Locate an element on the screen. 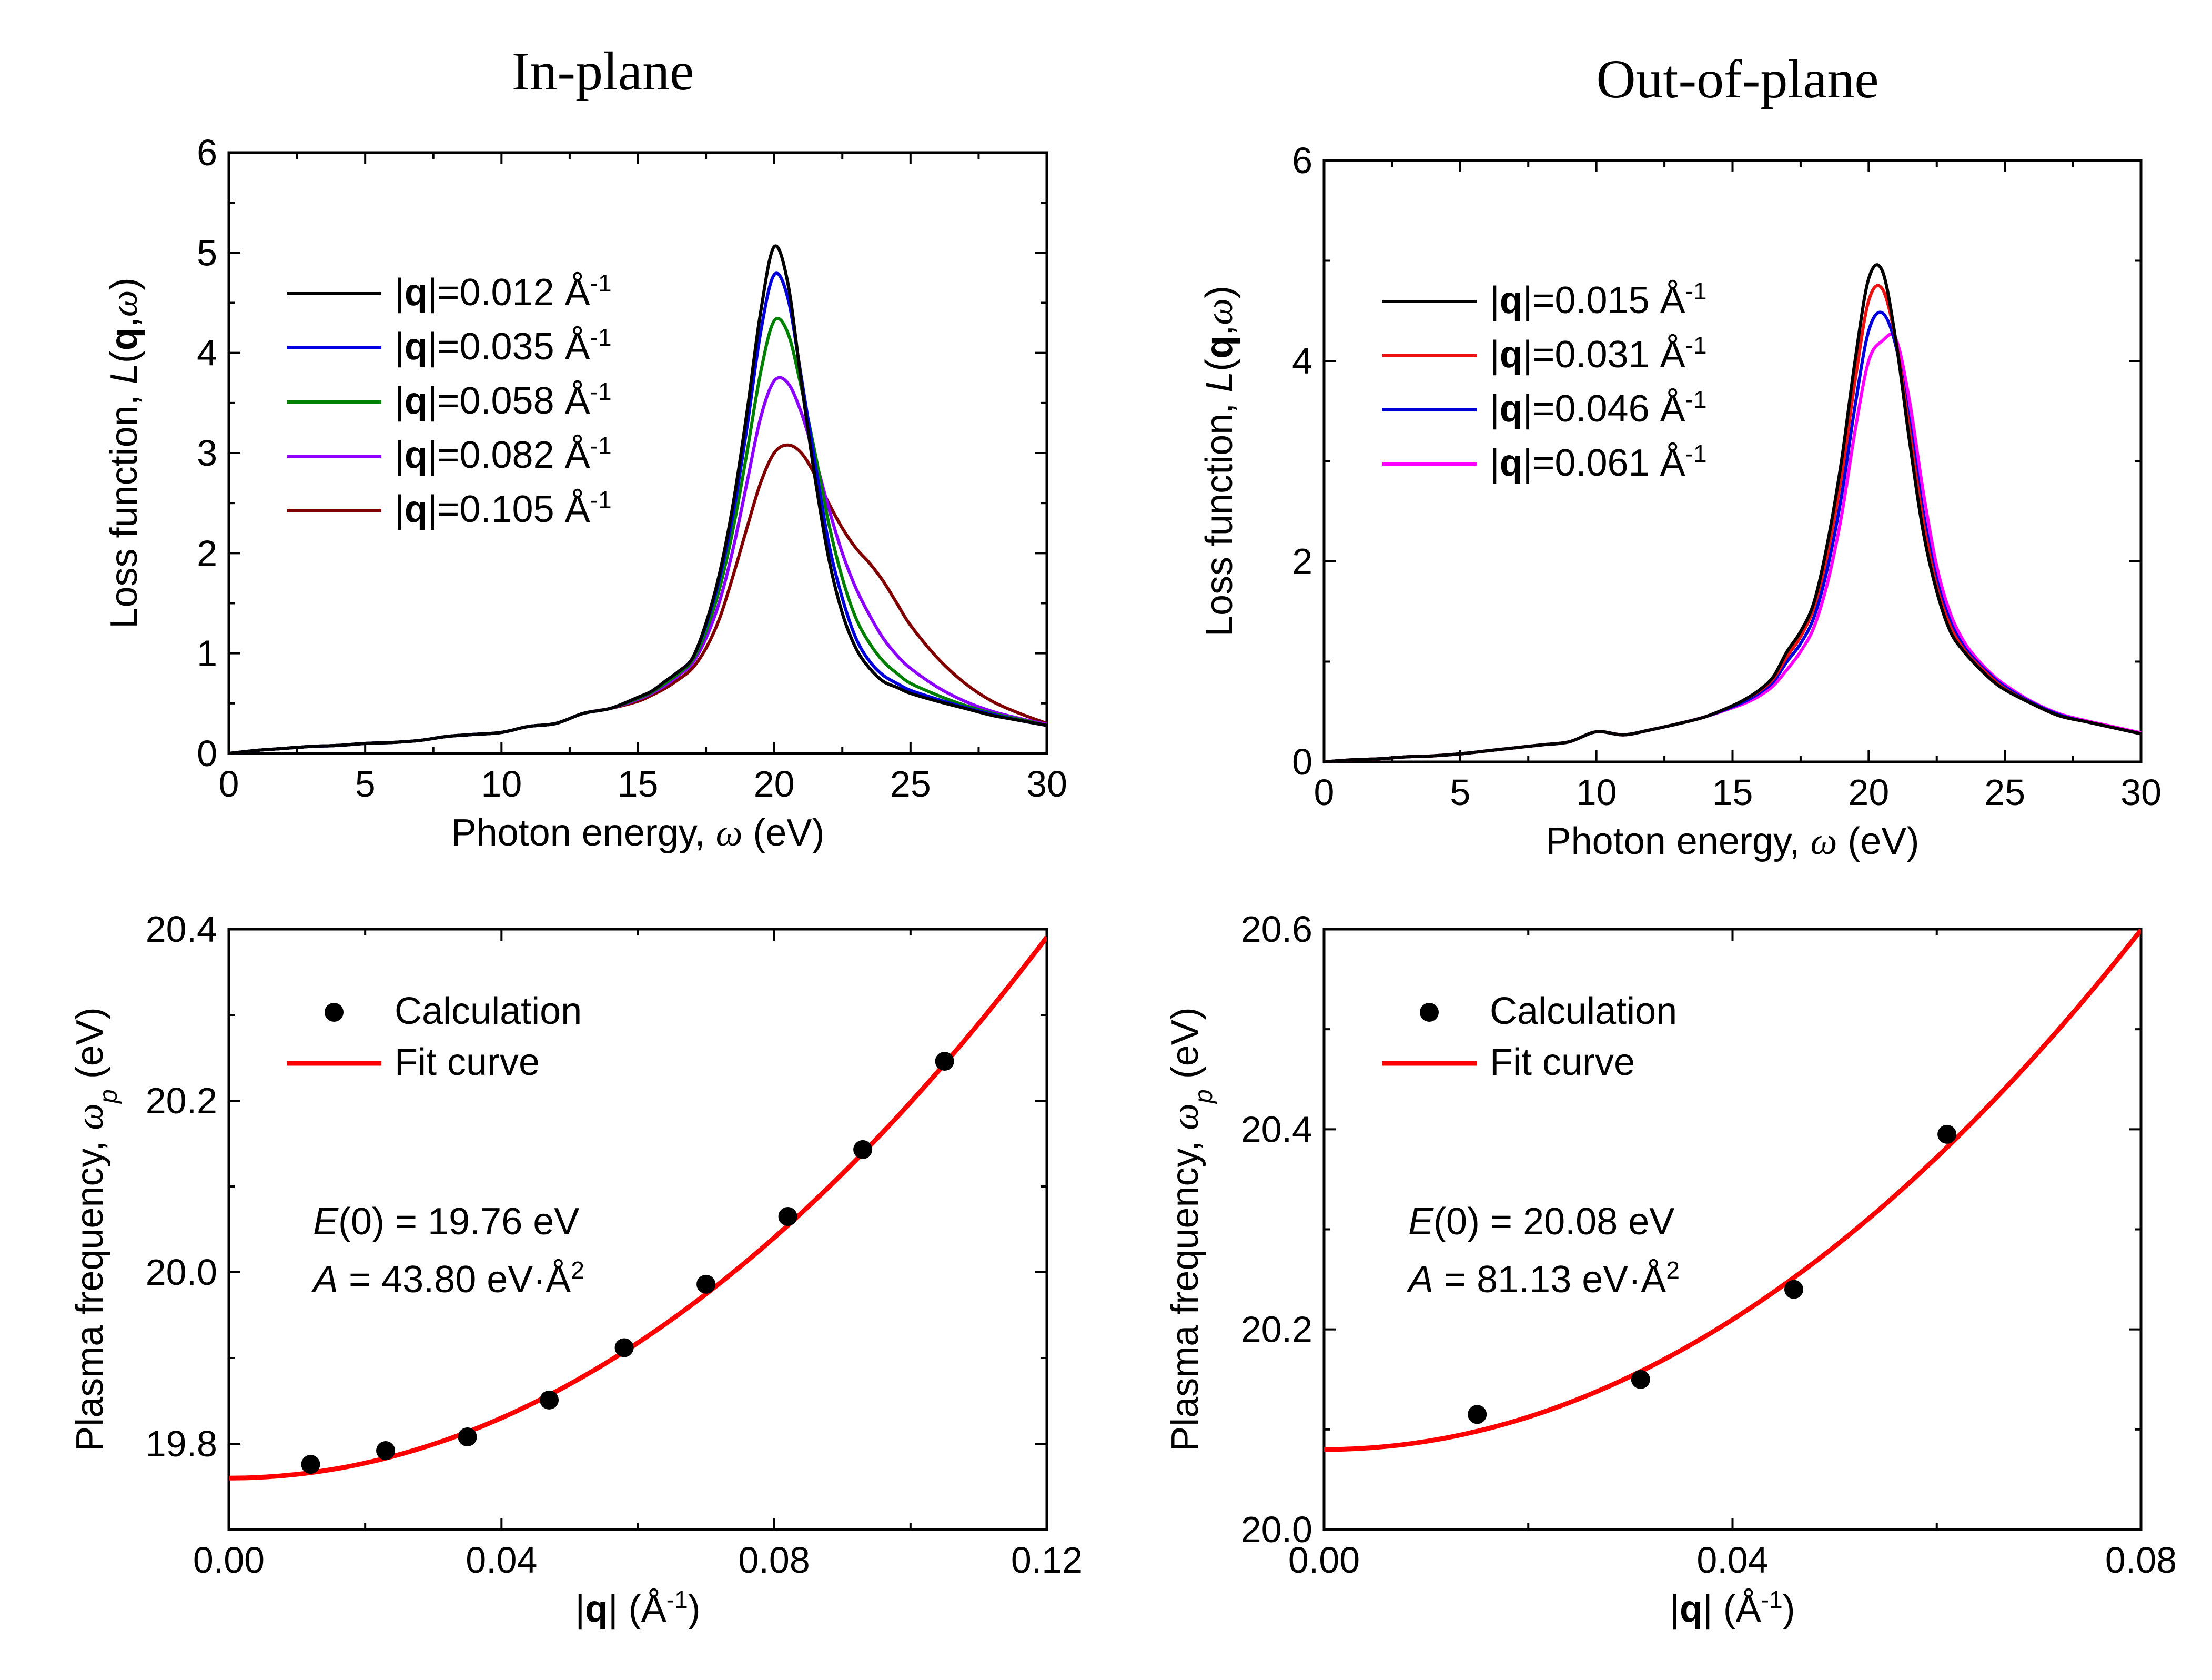 The image size is (2212, 1680). loss-outofplane-xtick-label: 5 is located at coordinates (1460, 792).